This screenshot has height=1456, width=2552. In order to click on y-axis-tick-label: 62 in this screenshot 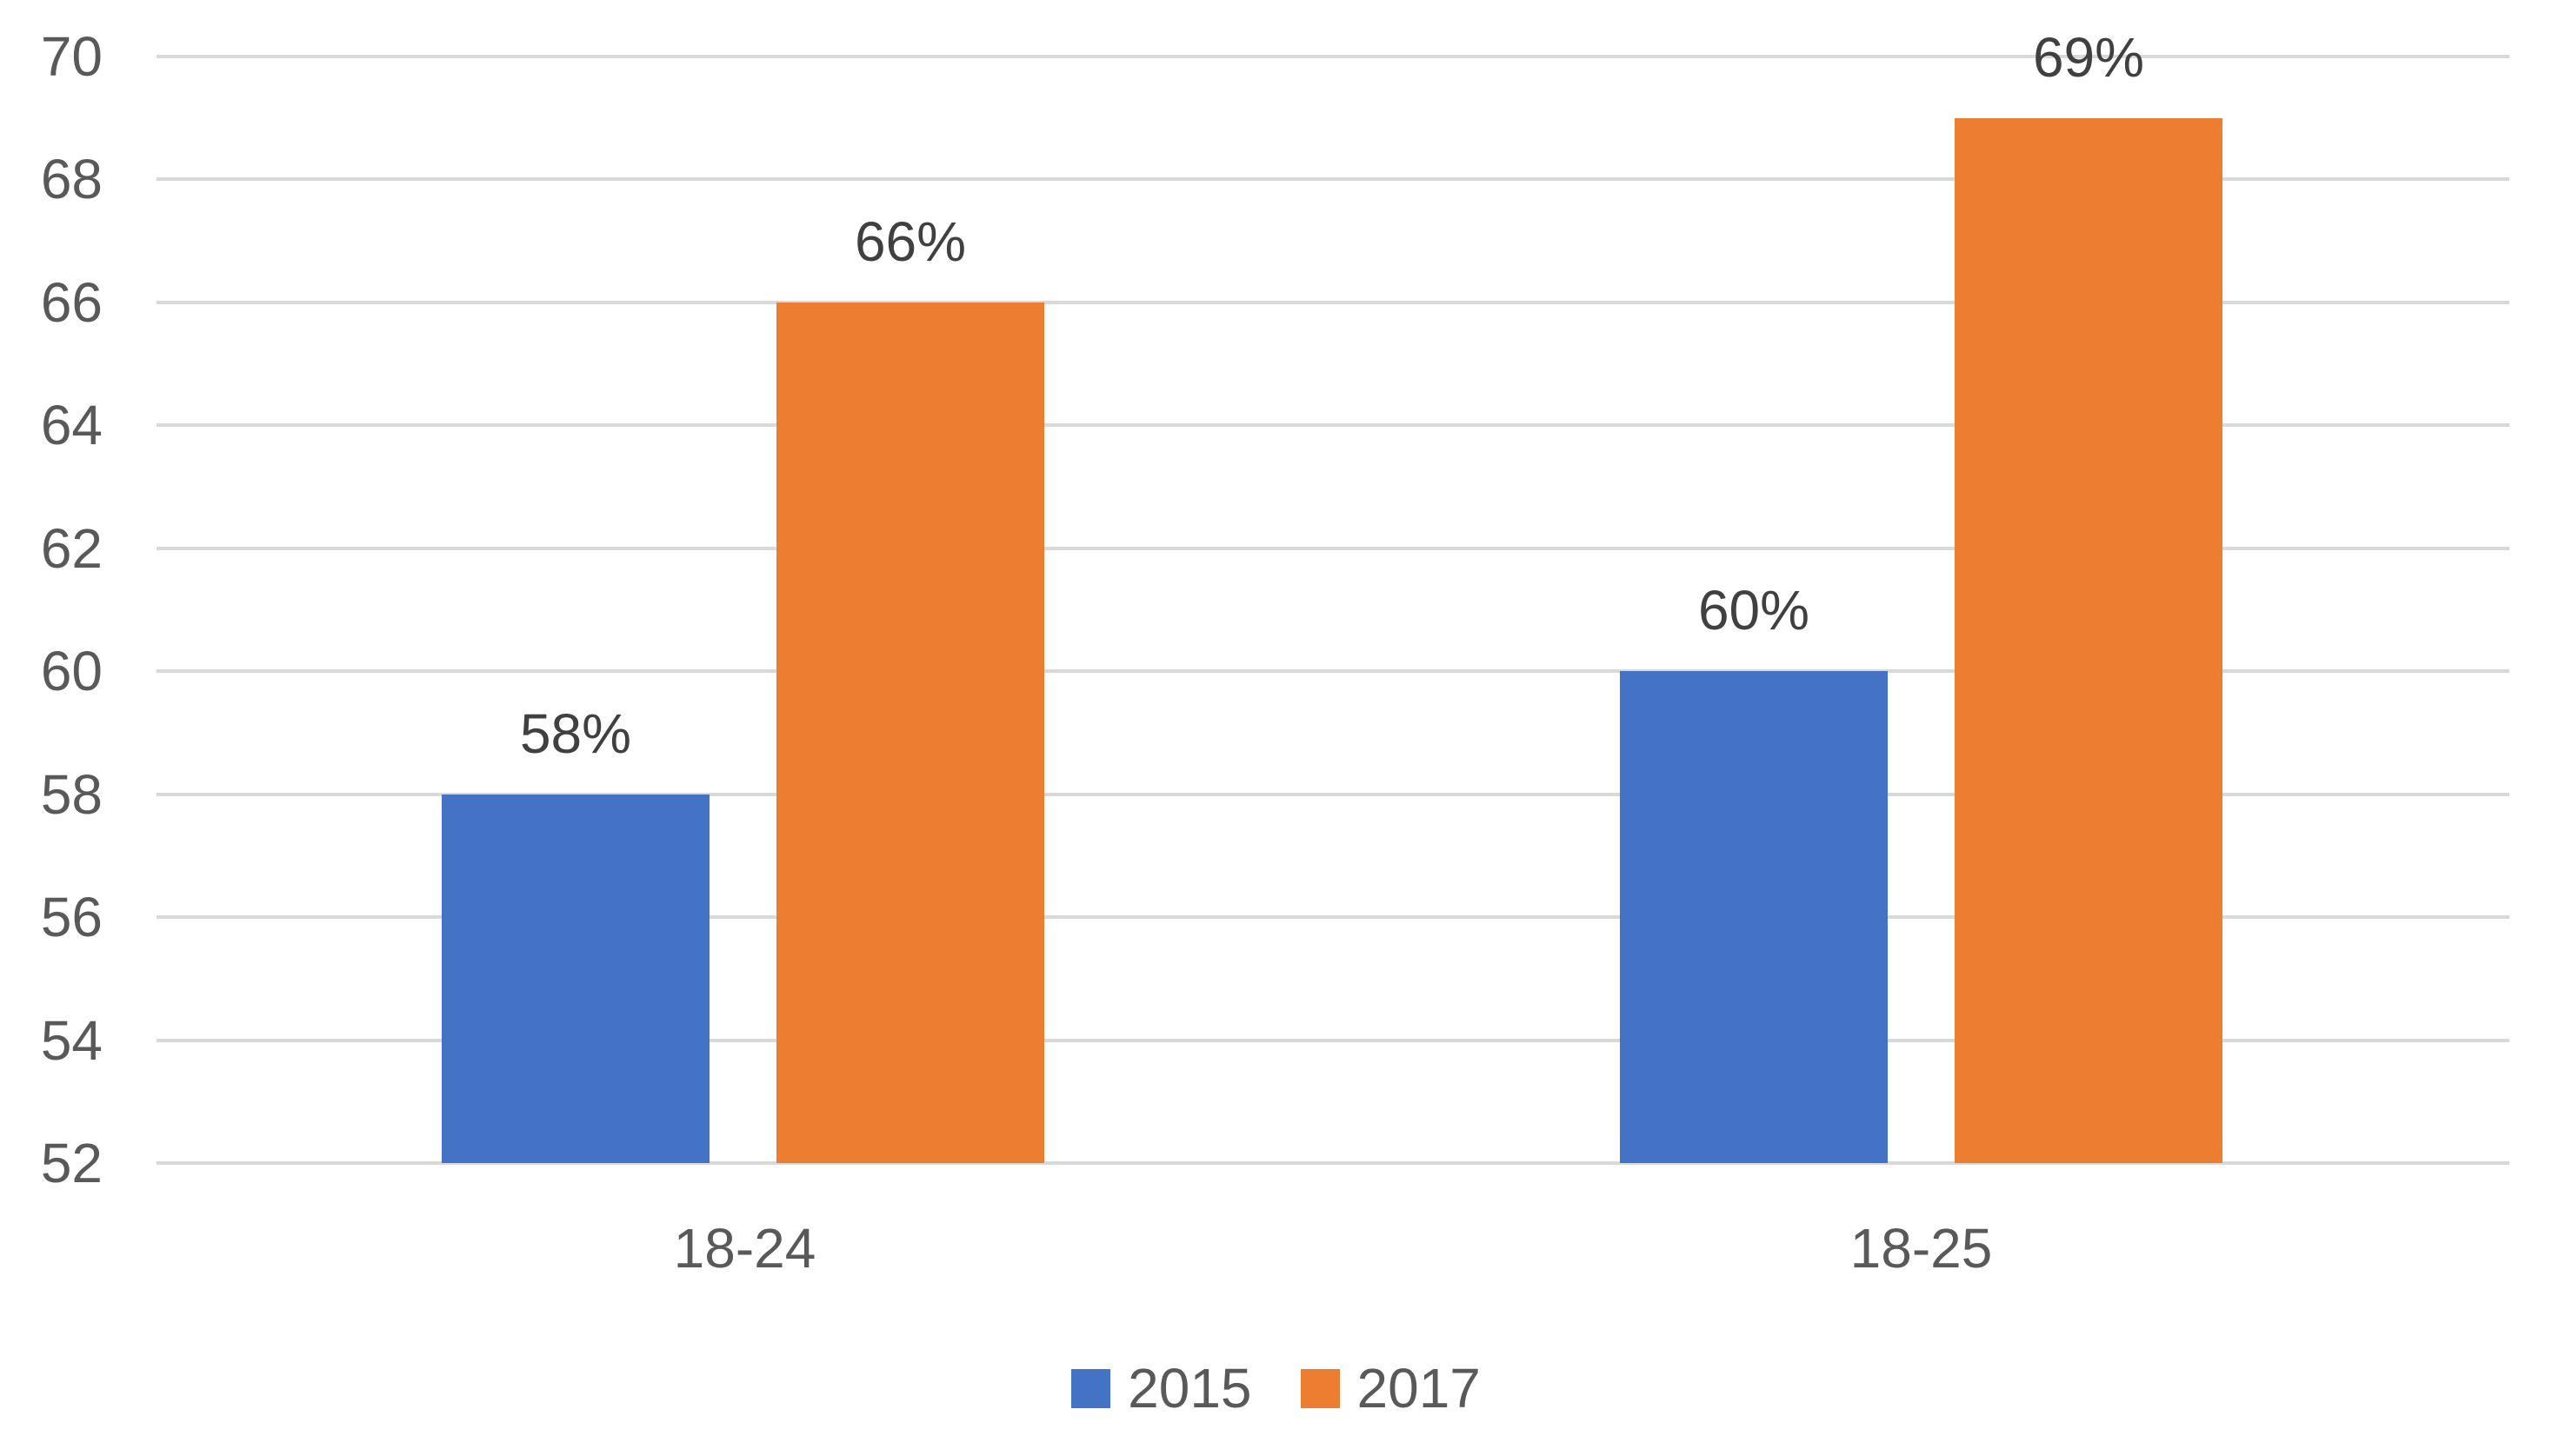, I will do `click(71, 548)`.